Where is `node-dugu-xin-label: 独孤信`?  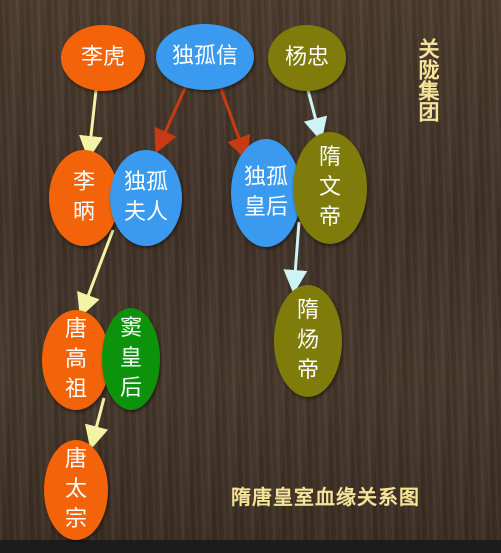 node-dugu-xin-label: 独孤信 is located at coordinates (204, 56).